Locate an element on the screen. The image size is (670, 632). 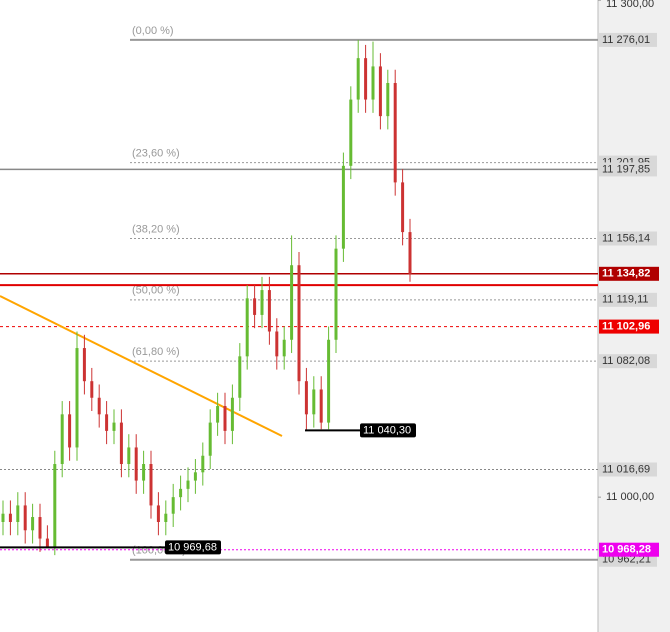
y-tick-label: 11 000,00 is located at coordinates (630, 497).